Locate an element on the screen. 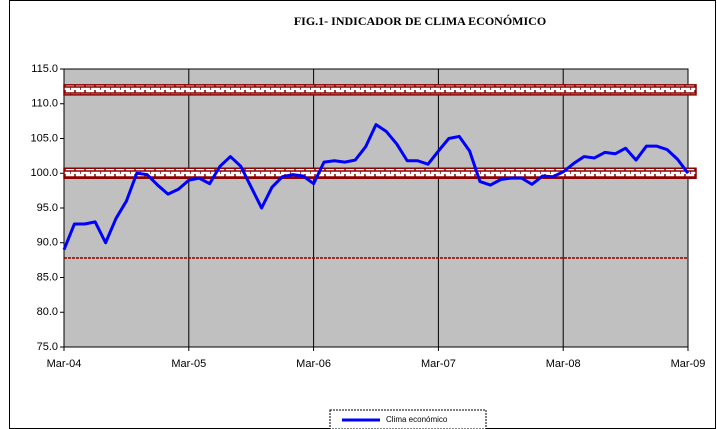 The image size is (717, 429). legend: Clima económico is located at coordinates (408, 419).